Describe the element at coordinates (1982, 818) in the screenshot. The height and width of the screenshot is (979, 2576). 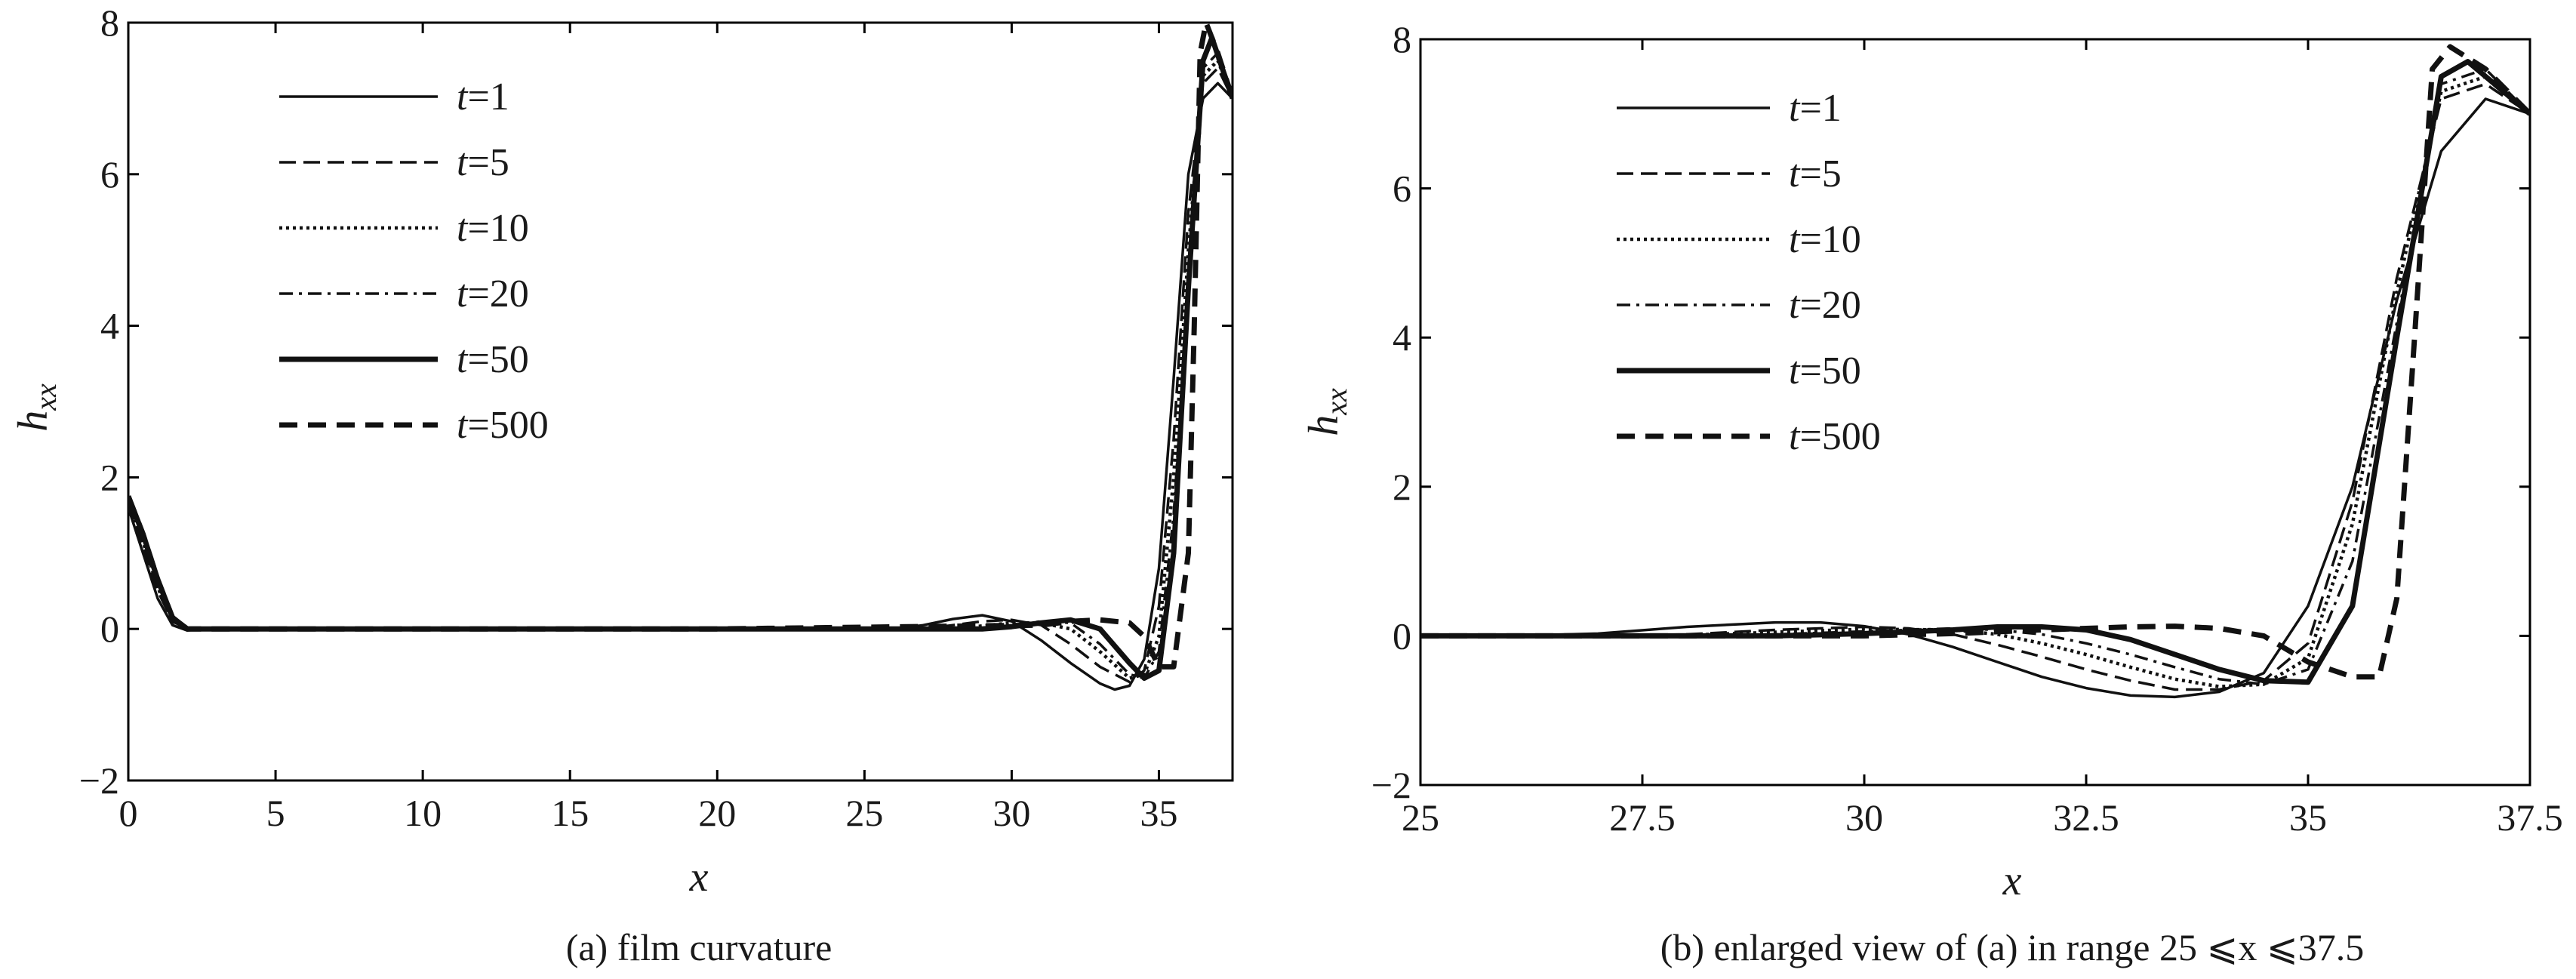
I see `x-tick-labels-b: 25 27.5 30 32.5 35 37.5` at that location.